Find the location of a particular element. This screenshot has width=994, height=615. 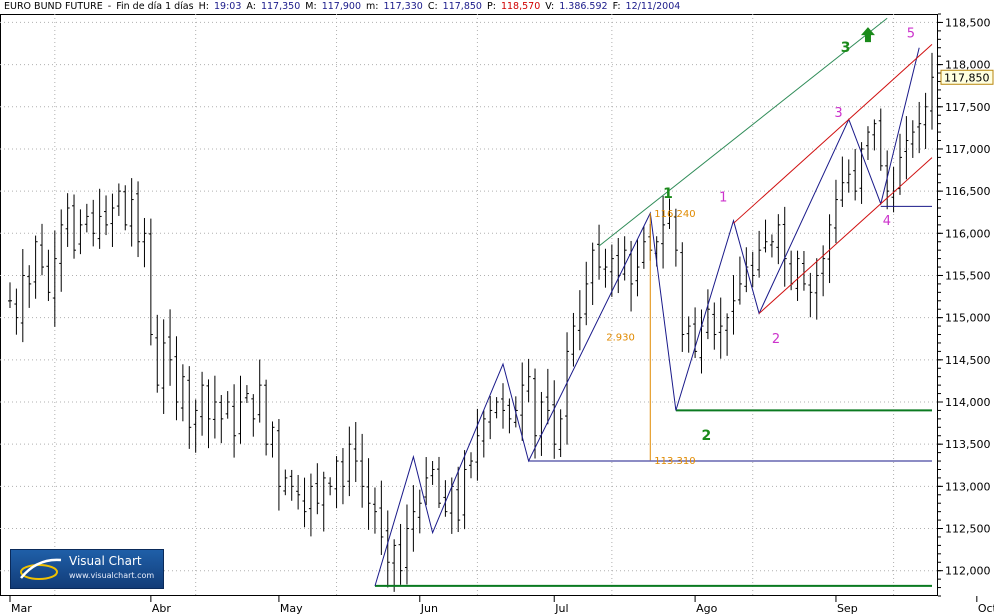

x-tick-label: Abr is located at coordinates (162, 608).